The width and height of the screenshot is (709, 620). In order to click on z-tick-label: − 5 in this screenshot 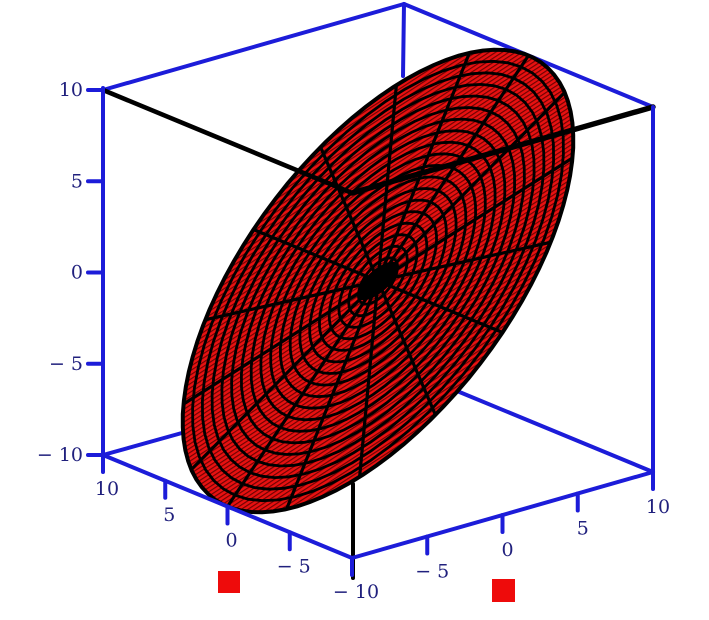, I will do `click(66, 364)`.